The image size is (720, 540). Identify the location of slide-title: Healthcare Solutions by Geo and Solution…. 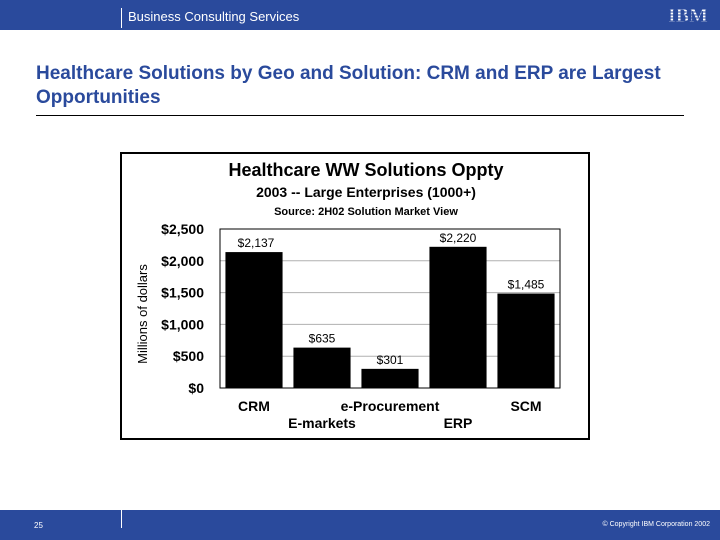
(348, 85).